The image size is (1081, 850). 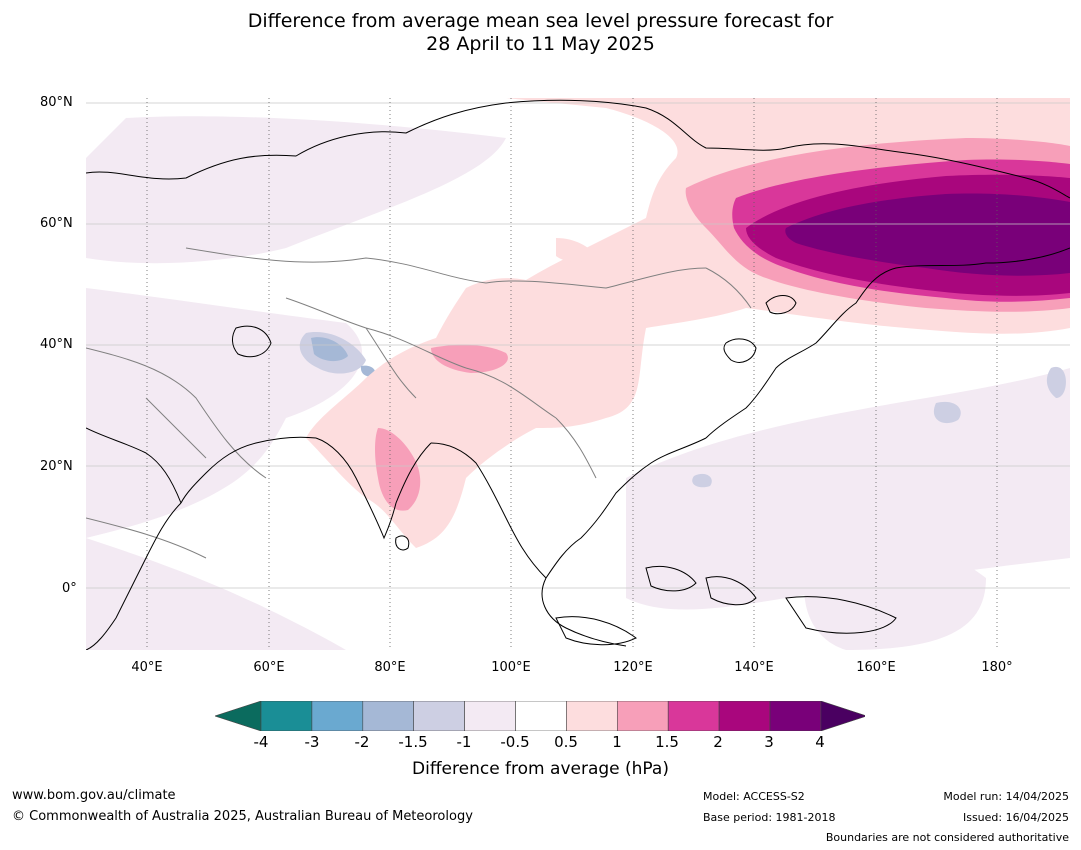 What do you see at coordinates (844, 716) in the screenshot?
I see `colorbar-extend-high` at bounding box center [844, 716].